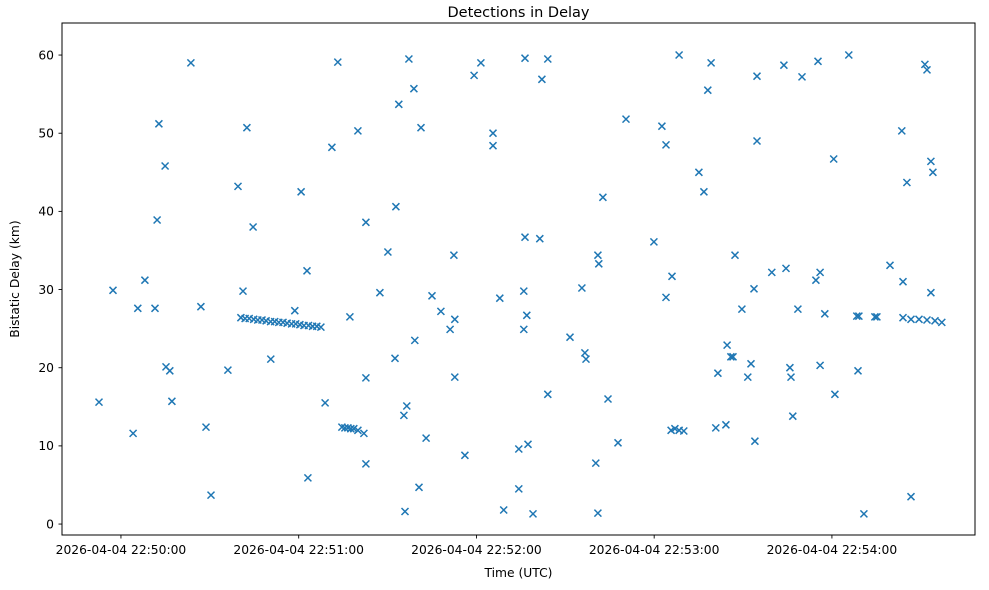  I want to click on y-tick-label: 50, so click(46, 134).